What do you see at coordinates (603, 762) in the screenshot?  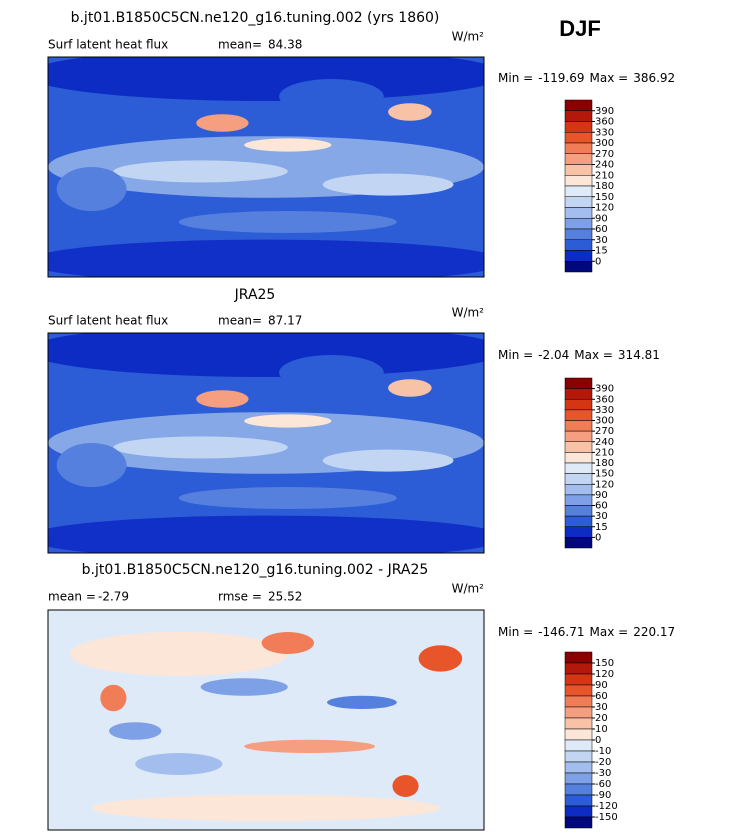 I see `colorbar-label: -20` at bounding box center [603, 762].